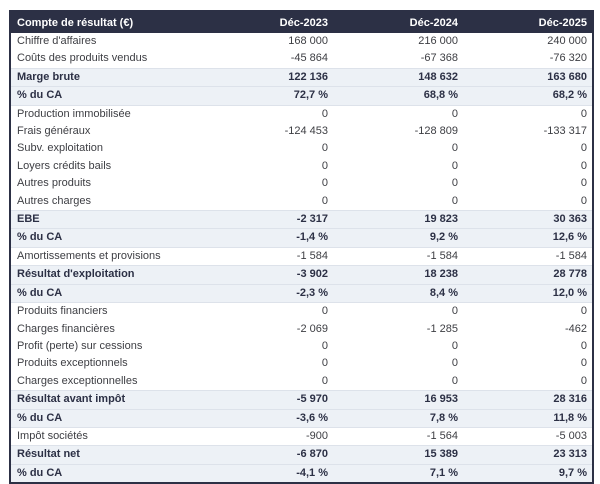 The height and width of the screenshot is (484, 600). What do you see at coordinates (398, 275) in the screenshot?
I see `cell-value: 18 238` at bounding box center [398, 275].